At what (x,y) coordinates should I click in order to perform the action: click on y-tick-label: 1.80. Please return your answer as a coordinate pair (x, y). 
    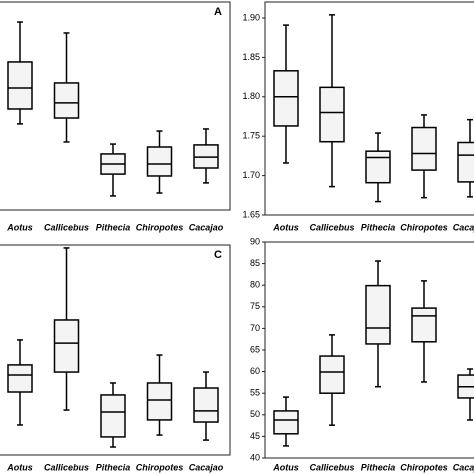
    Looking at the image, I should click on (251, 96).